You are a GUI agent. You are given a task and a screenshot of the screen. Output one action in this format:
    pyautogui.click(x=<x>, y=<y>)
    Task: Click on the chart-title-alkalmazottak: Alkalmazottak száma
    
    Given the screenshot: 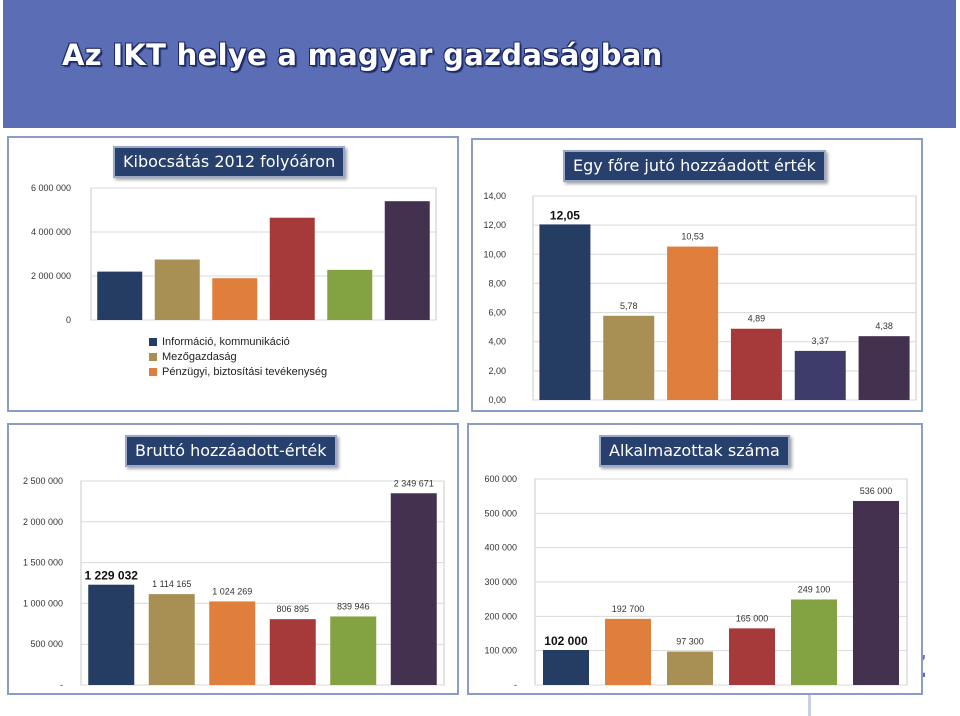 What is the action you would take?
    pyautogui.click(x=694, y=451)
    